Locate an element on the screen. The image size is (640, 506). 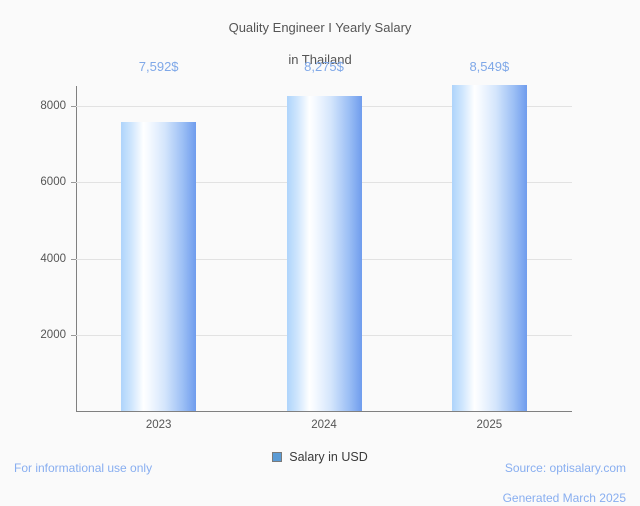
y-axis-line is located at coordinates (76, 249).